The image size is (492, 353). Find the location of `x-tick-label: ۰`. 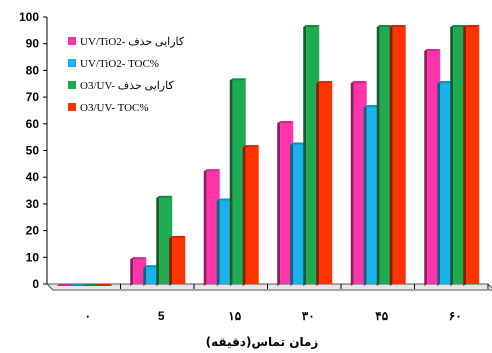

x-tick-label: ۰ is located at coordinates (88, 316).